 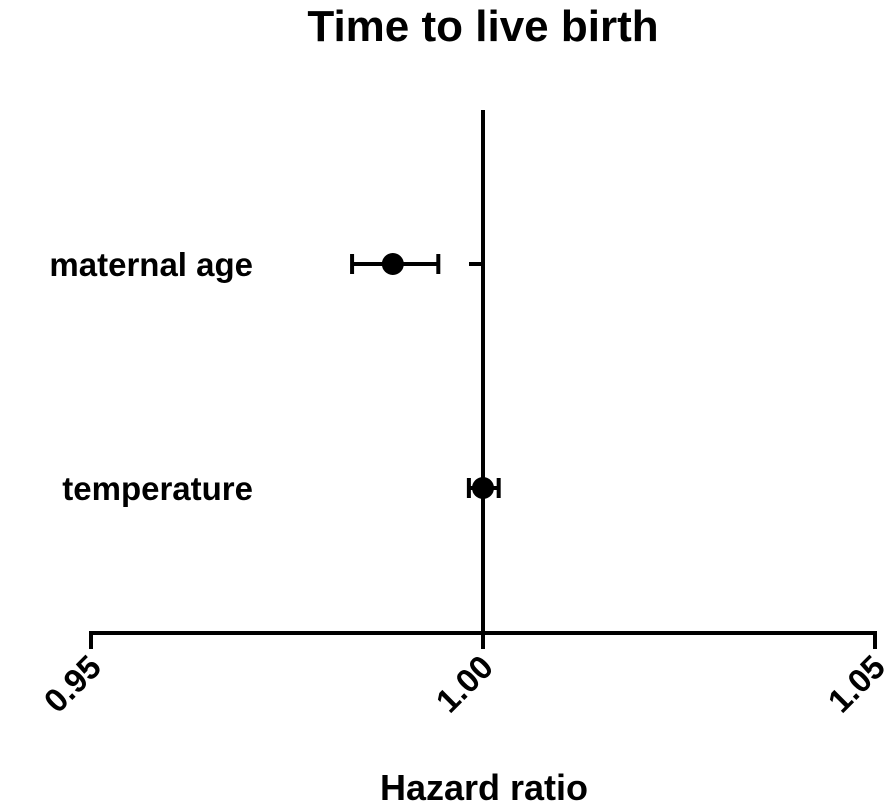 I want to click on x-tick-label: 1.05, so click(x=853, y=684).